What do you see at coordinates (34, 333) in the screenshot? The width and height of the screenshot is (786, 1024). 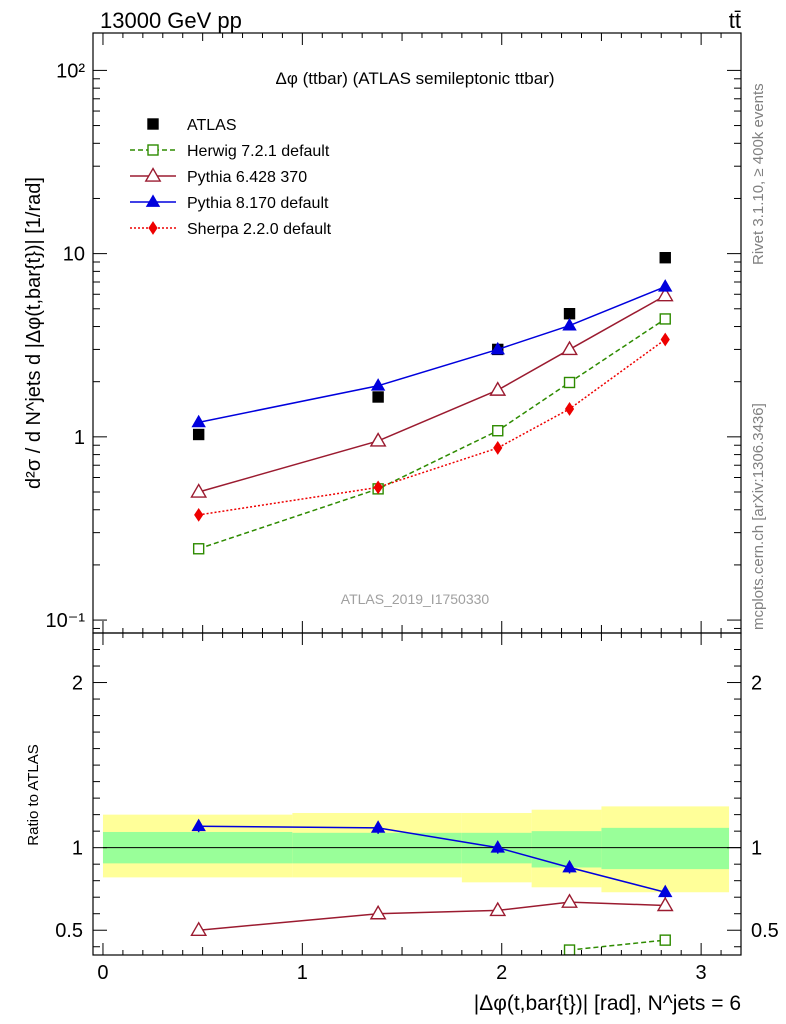 I see `main-y-axis-label: d²σ / d N^jets d |Δφ(t,bar{t})| [1/rad]` at bounding box center [34, 333].